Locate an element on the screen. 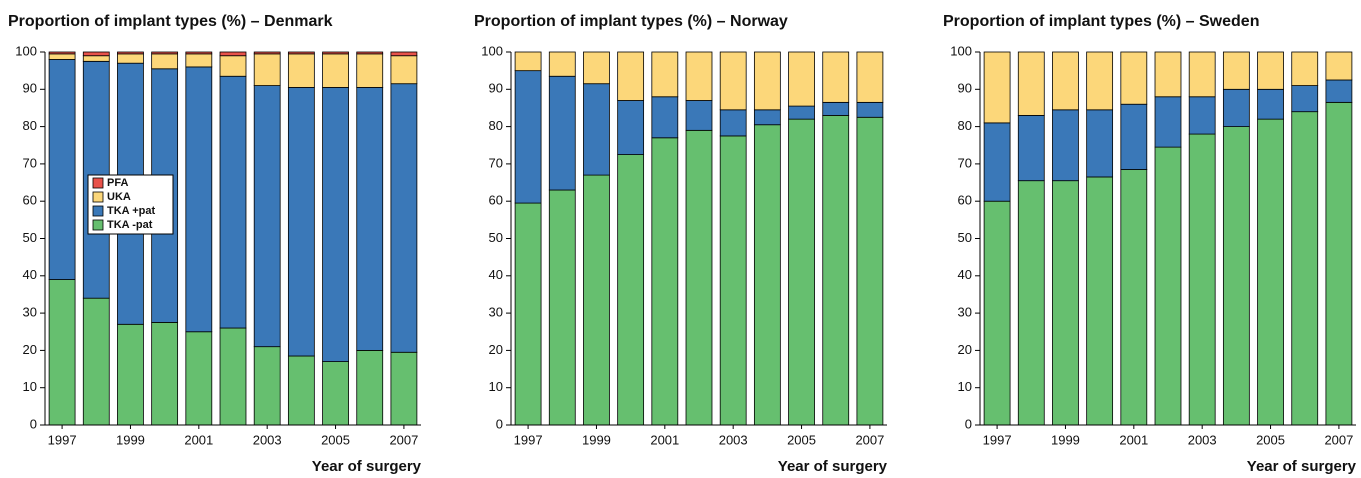  legend-label: PFA is located at coordinates (117, 183).